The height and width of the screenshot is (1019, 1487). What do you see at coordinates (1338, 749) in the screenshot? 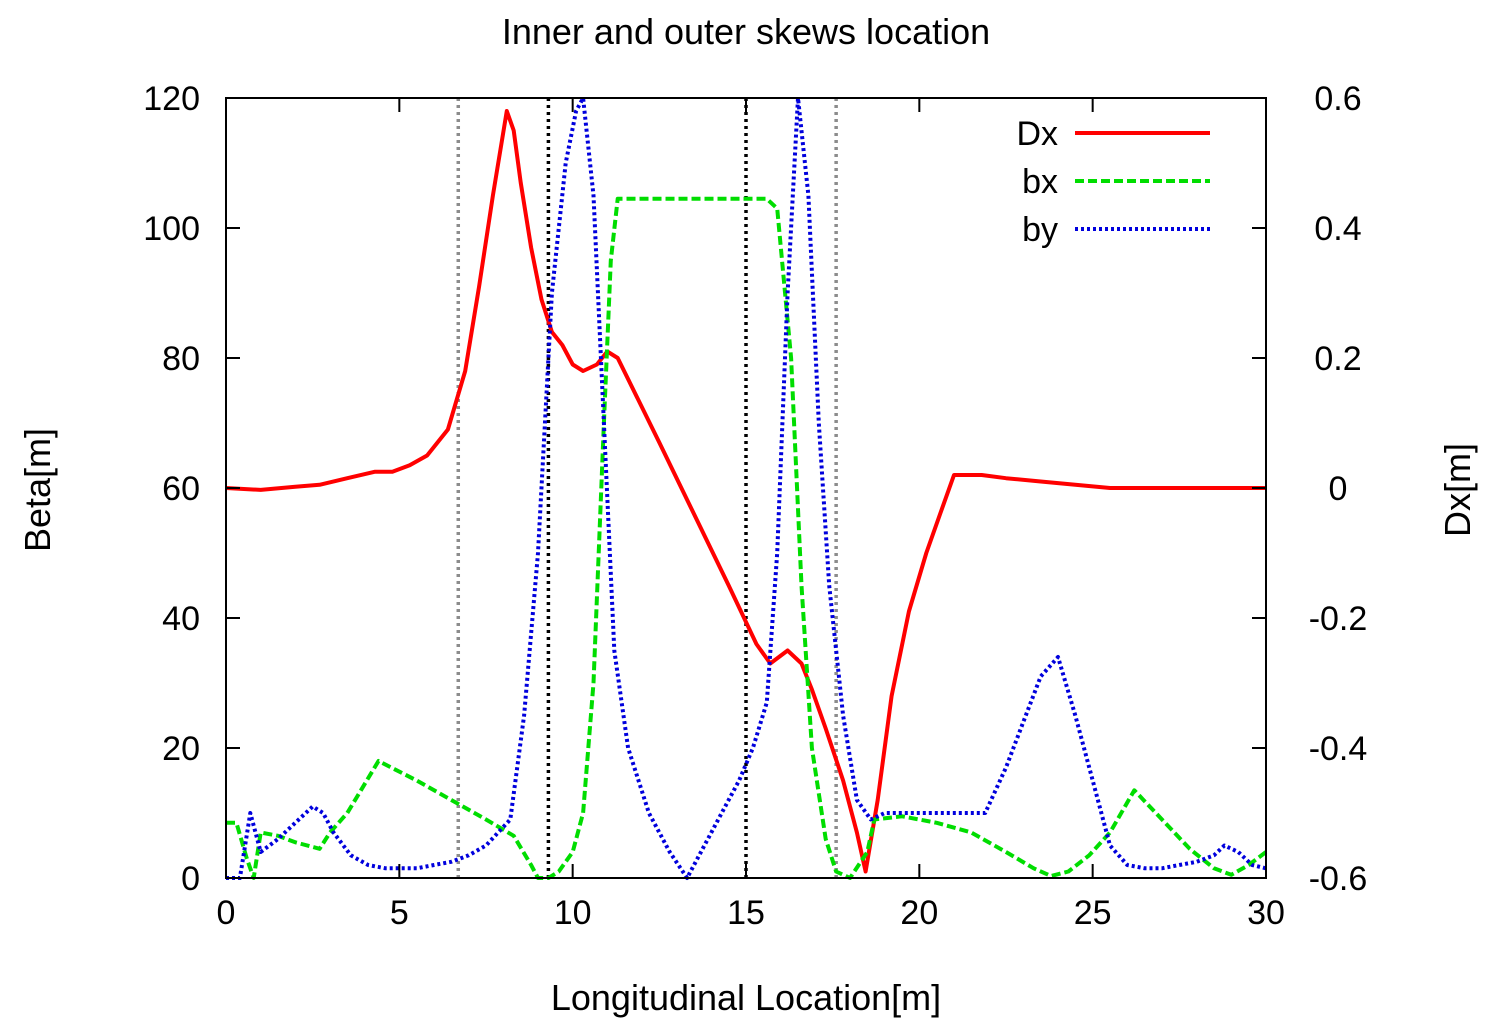
I see `y2-tick-label: -0.4` at bounding box center [1338, 749].